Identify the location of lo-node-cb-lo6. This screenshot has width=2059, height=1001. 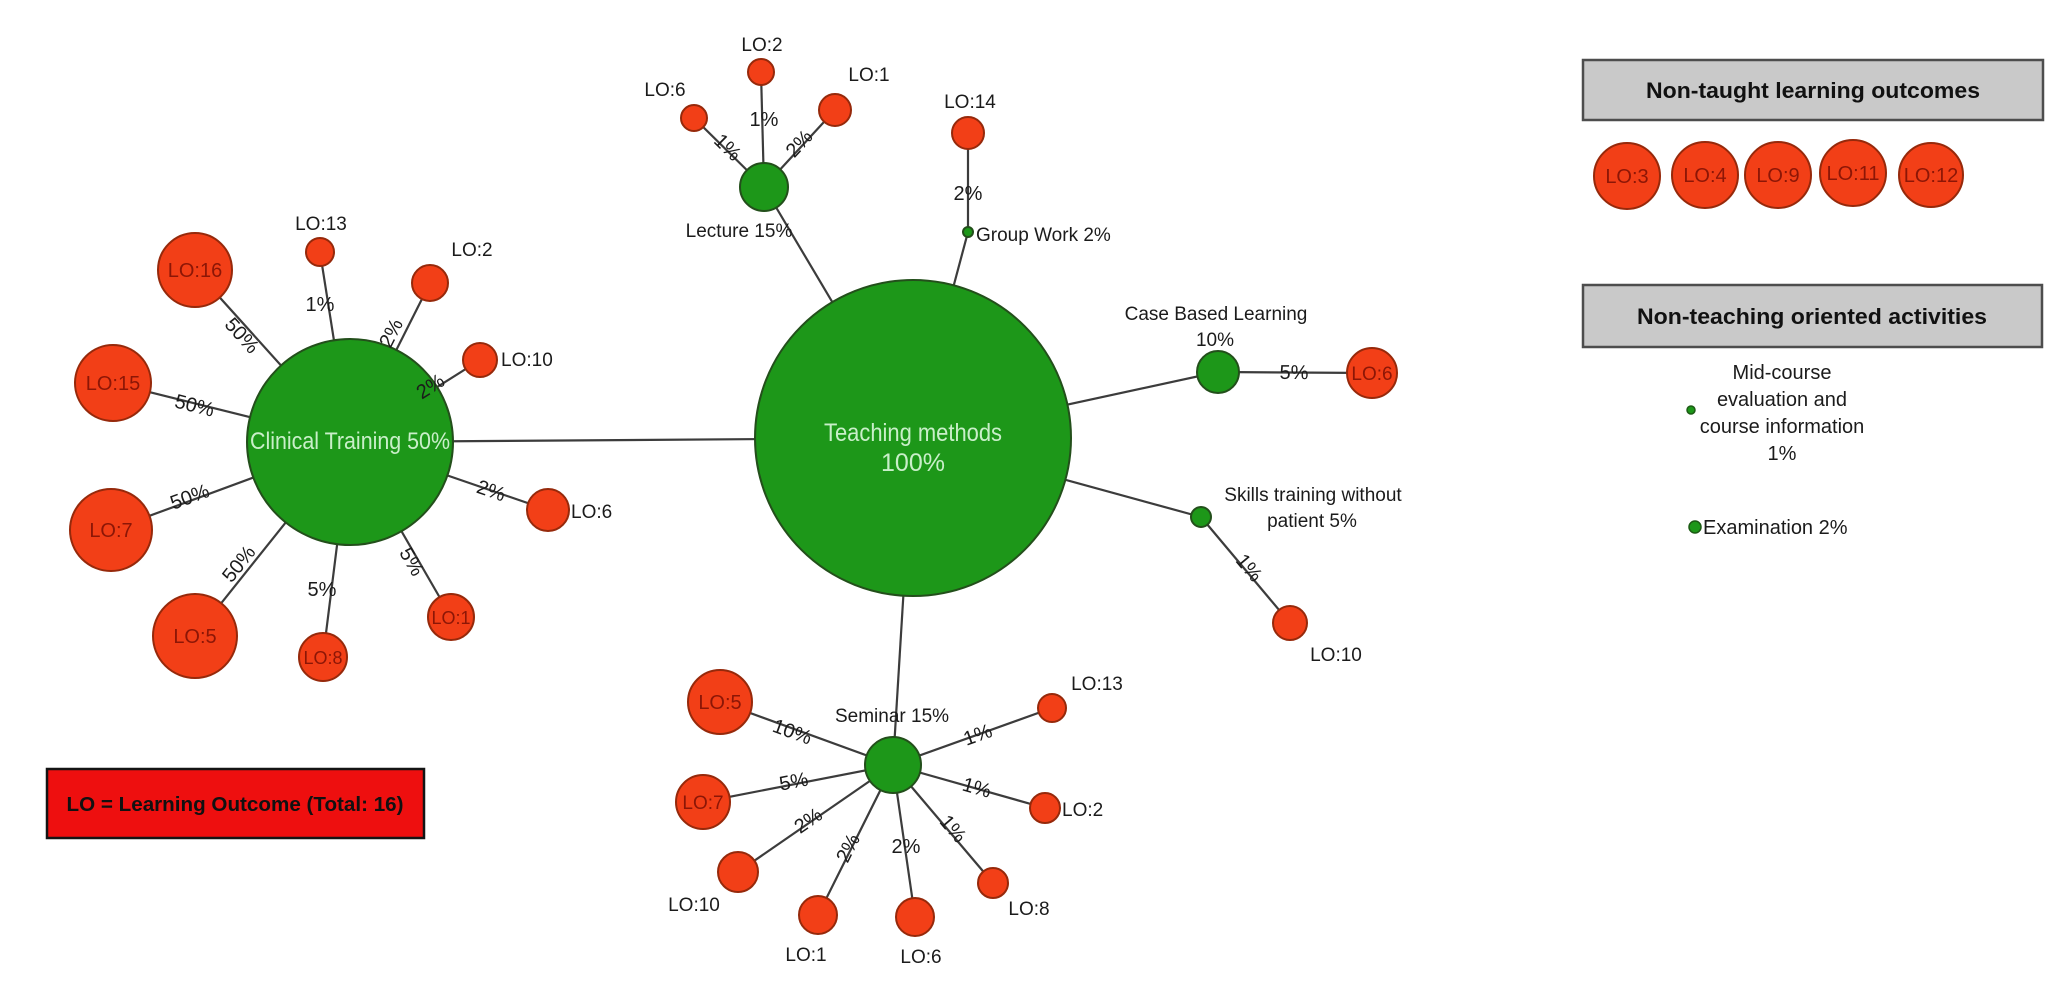
(1372, 373).